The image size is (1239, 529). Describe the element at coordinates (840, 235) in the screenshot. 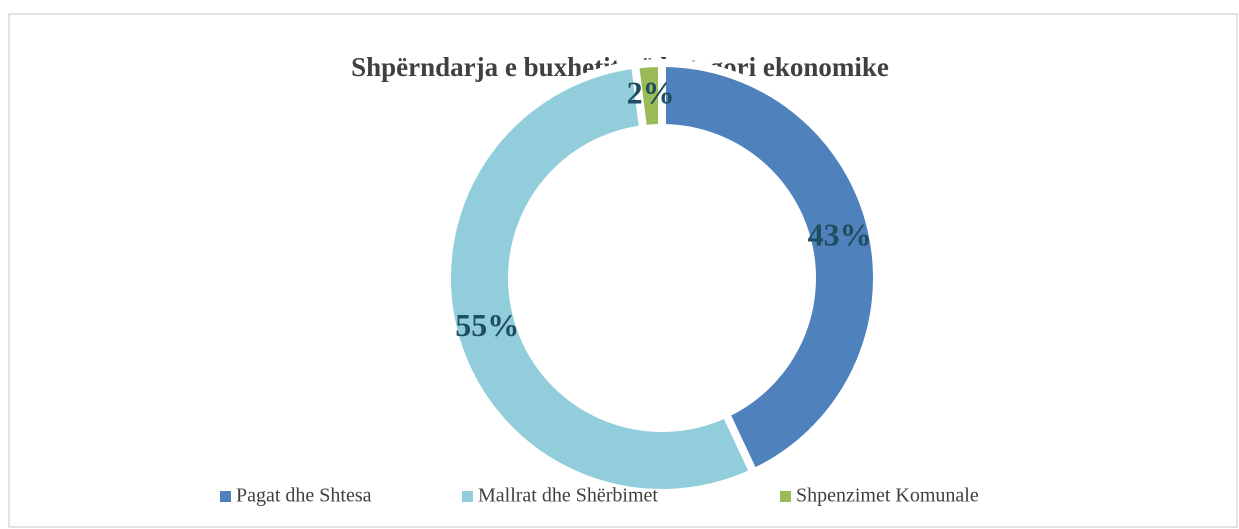

I see `value-label: 43%` at that location.